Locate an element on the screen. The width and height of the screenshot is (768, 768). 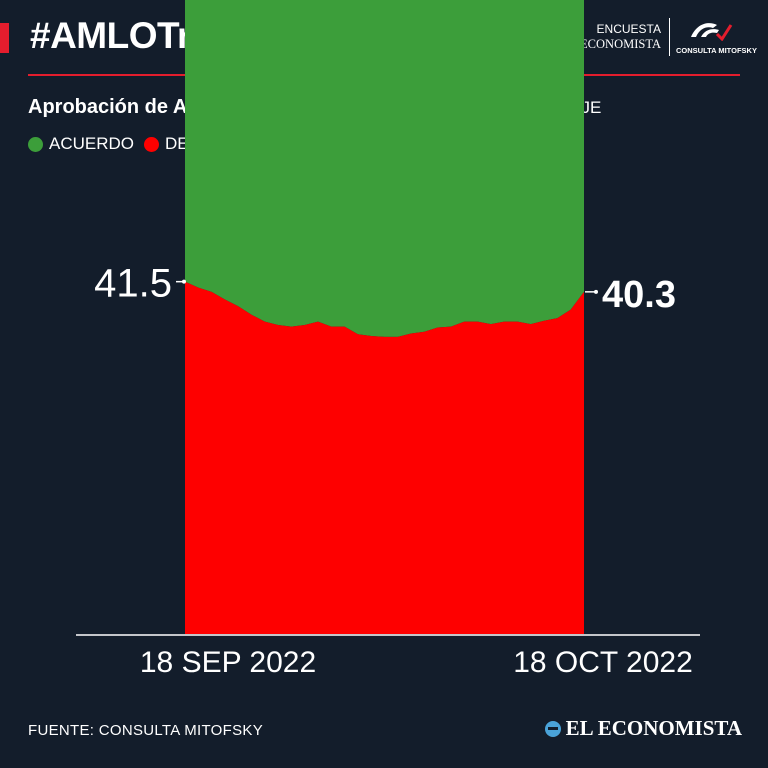
legend-item-acuerdo: ACUERDO is located at coordinates (81, 144).